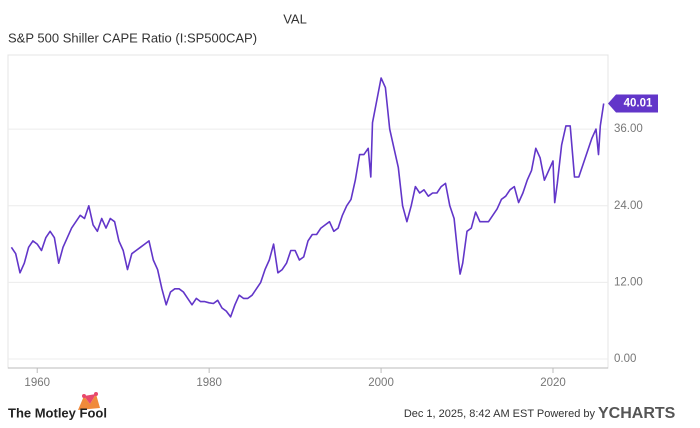 The width and height of the screenshot is (700, 428). I want to click on y-tick-label: 24.00, so click(628, 206).